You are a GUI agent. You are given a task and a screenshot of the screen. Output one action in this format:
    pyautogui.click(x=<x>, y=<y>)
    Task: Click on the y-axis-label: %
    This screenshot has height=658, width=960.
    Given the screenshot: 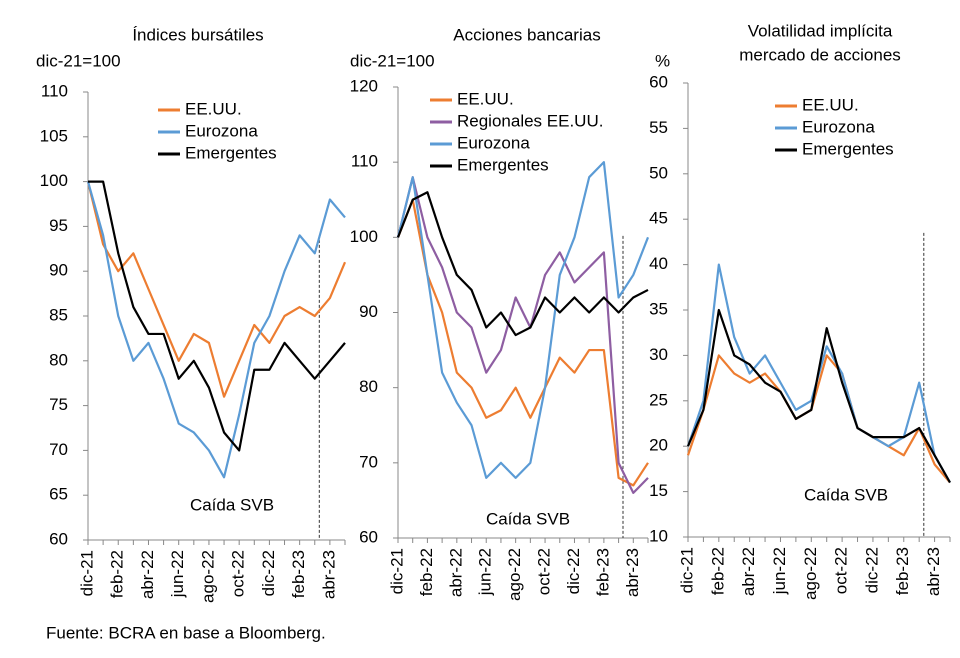 What is the action you would take?
    pyautogui.click(x=662, y=60)
    